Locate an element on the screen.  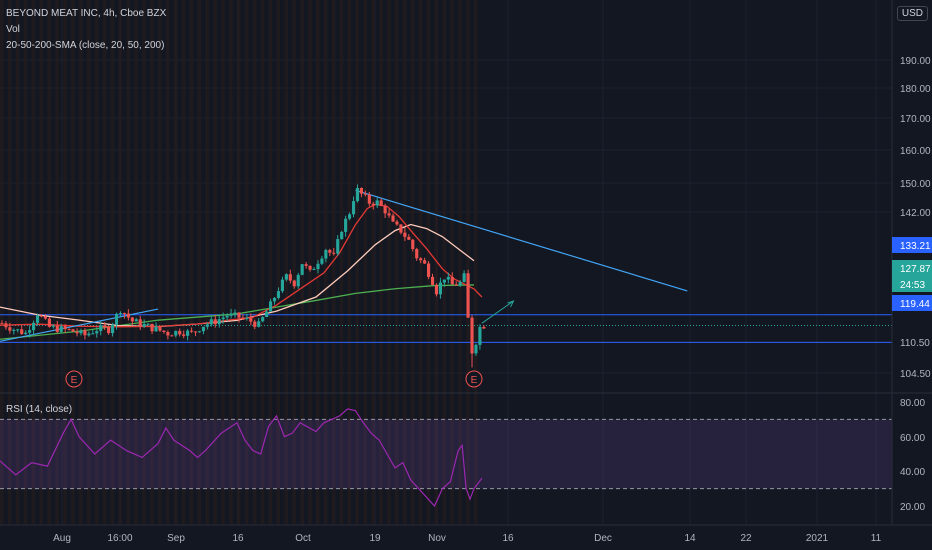
rsi-tick-label: 40.00 is located at coordinates (912, 472).